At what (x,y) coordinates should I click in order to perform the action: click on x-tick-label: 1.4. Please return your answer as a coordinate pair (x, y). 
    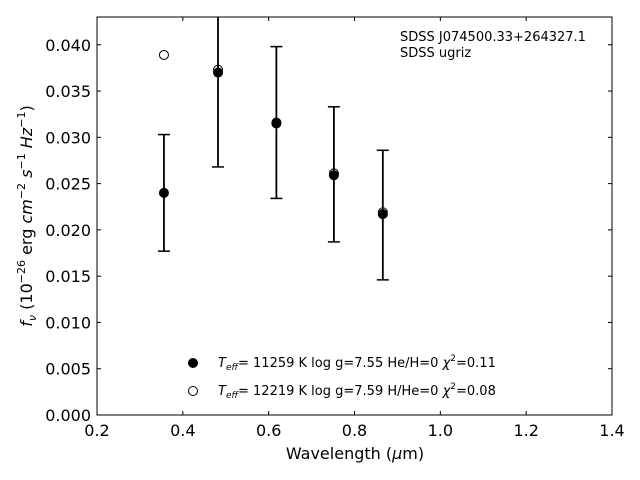
    Looking at the image, I should click on (611, 430).